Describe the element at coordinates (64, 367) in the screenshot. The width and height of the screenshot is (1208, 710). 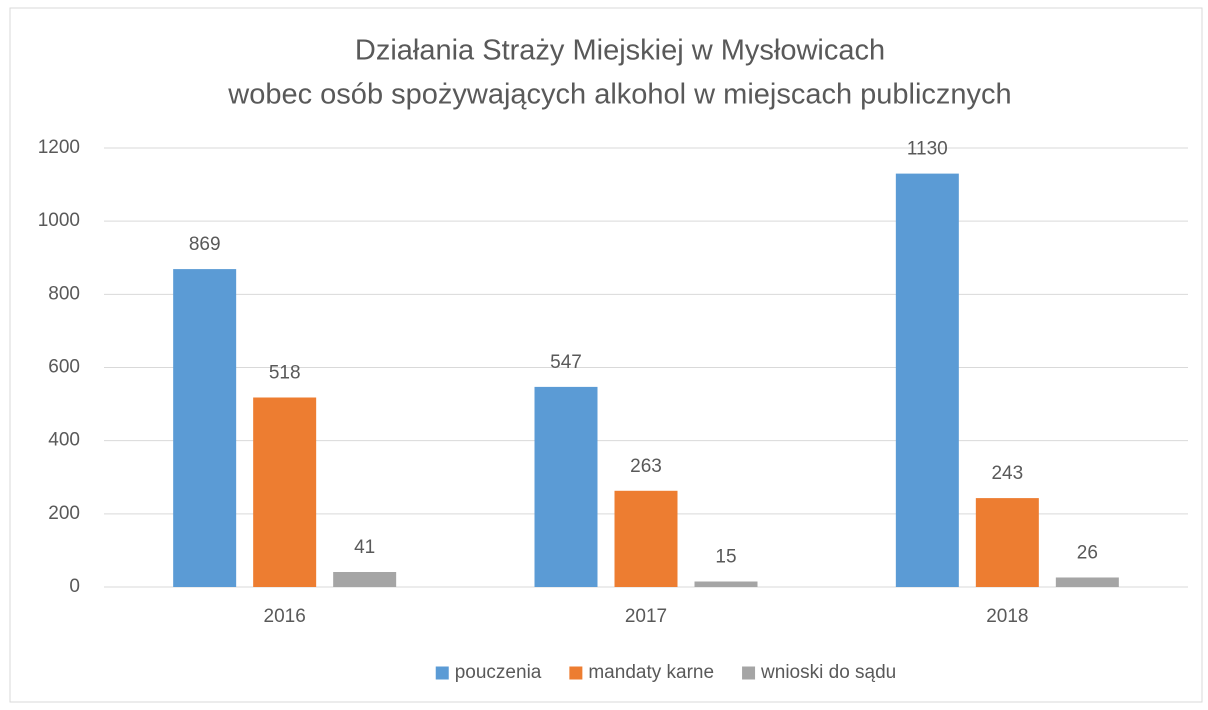
I see `y-tick-label: 600` at that location.